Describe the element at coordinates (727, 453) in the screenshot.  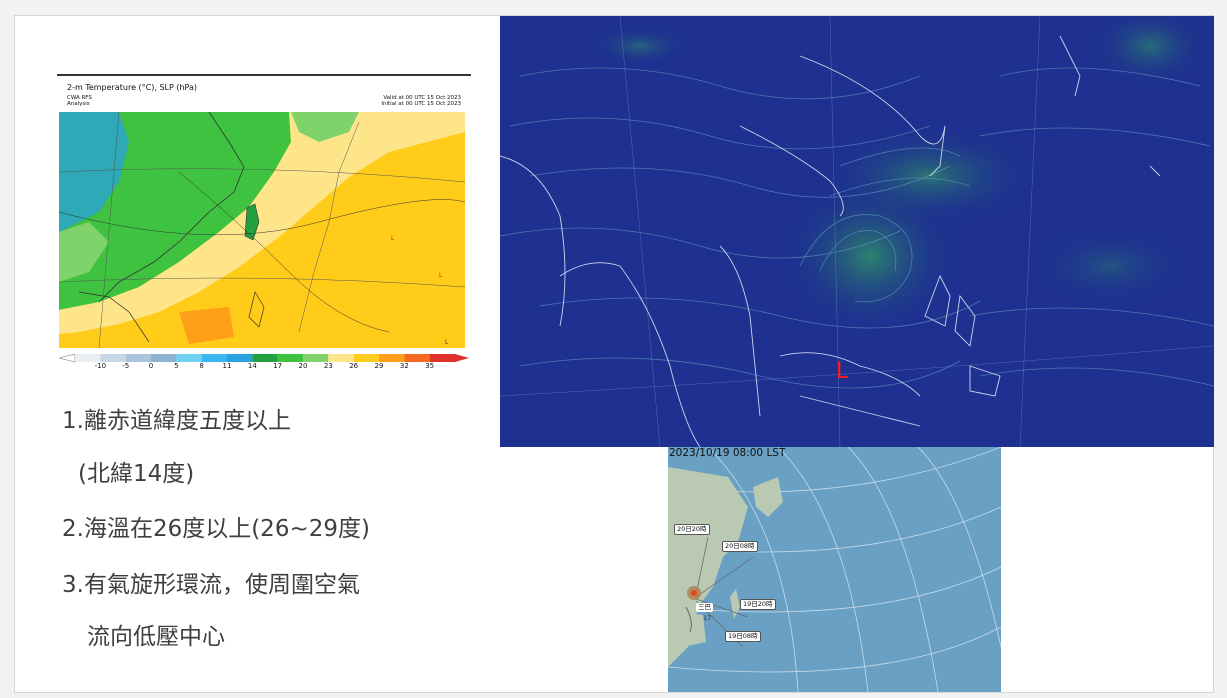
I see `track-timestamp: 2023/10/19 08:00 LST` at that location.